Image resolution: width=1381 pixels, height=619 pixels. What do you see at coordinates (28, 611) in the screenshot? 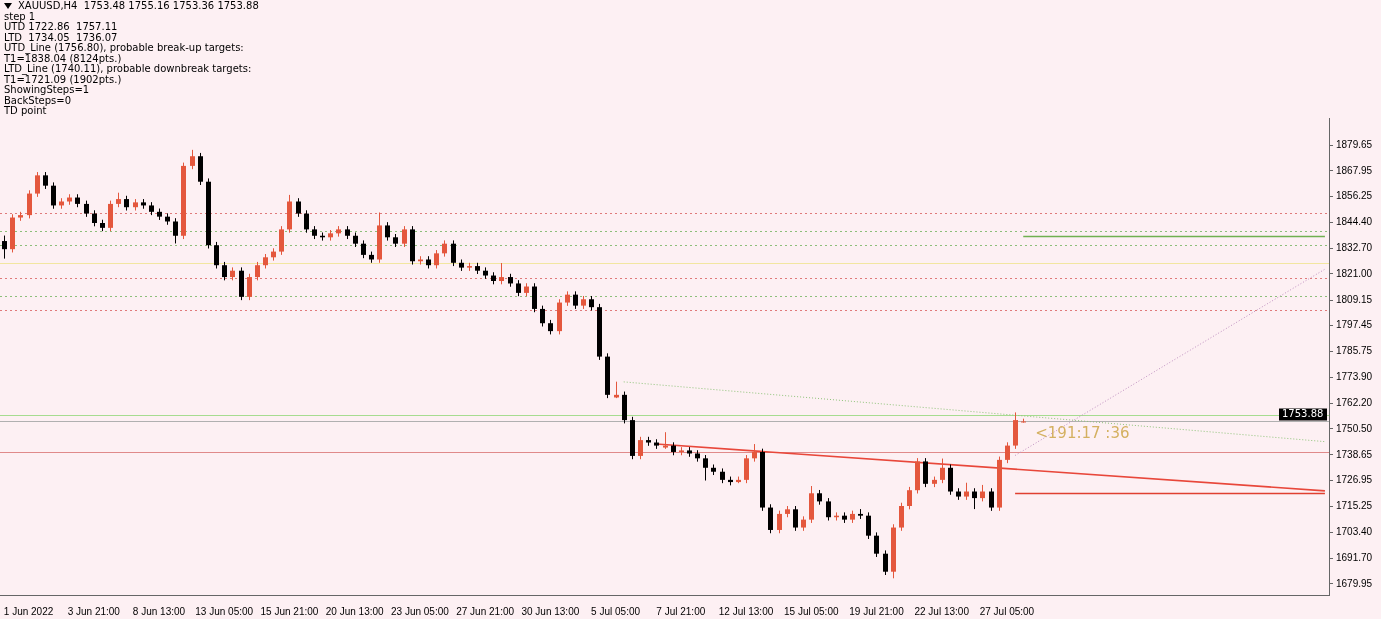
I see `x-tick-label: 1 Jun 2022` at bounding box center [28, 611].